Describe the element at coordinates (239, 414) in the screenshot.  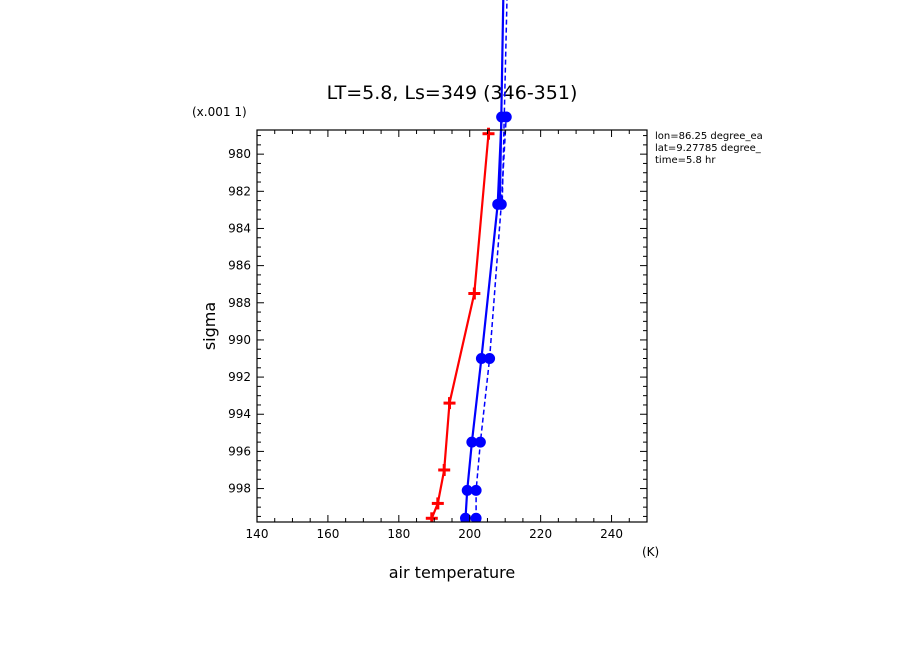
I see `y-tick-label: 994` at that location.